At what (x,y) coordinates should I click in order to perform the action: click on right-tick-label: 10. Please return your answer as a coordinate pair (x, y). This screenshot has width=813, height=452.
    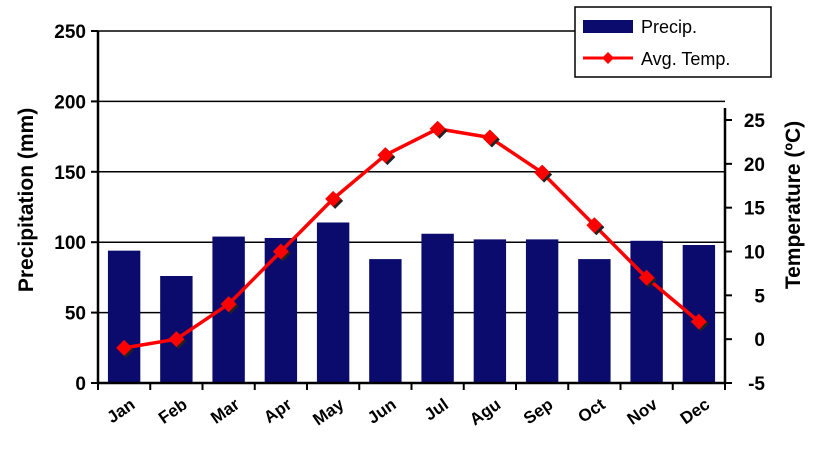
    Looking at the image, I should click on (754, 253).